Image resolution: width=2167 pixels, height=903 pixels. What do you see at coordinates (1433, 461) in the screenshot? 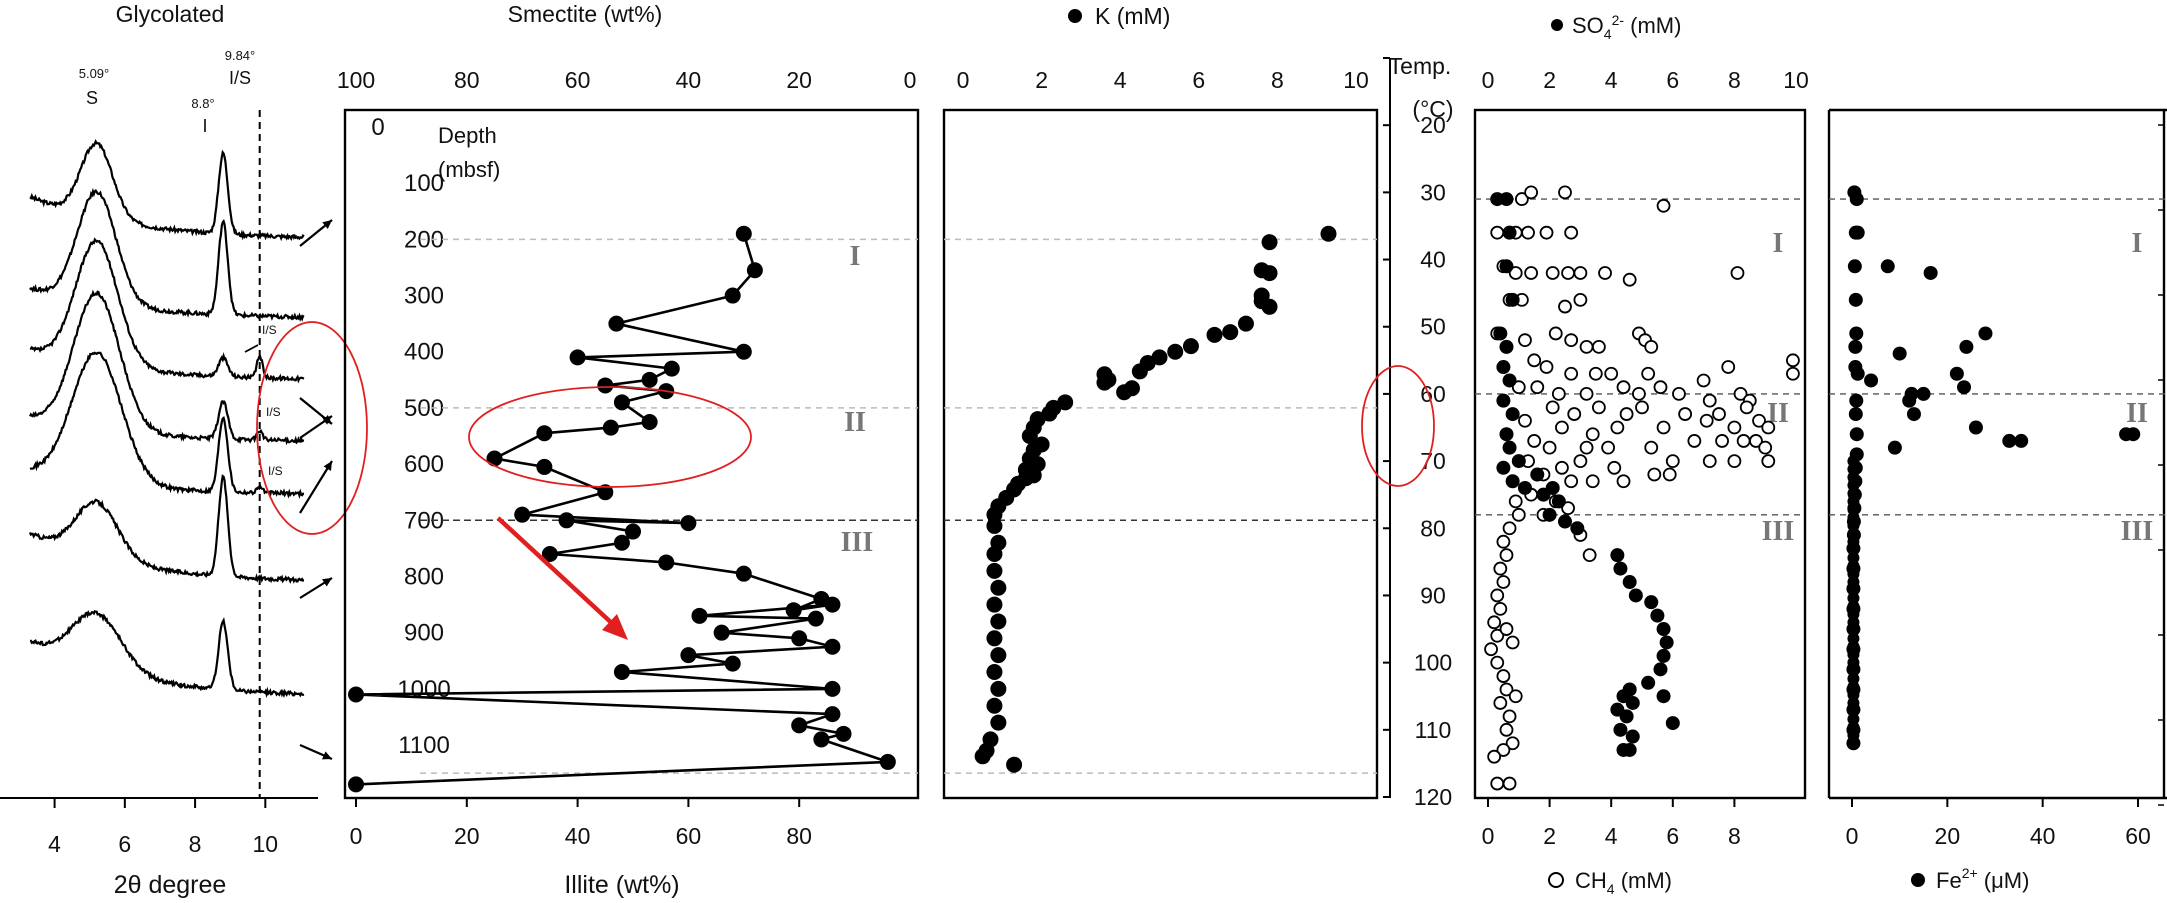
I see `temperature-tick-label: 70` at bounding box center [1433, 461].